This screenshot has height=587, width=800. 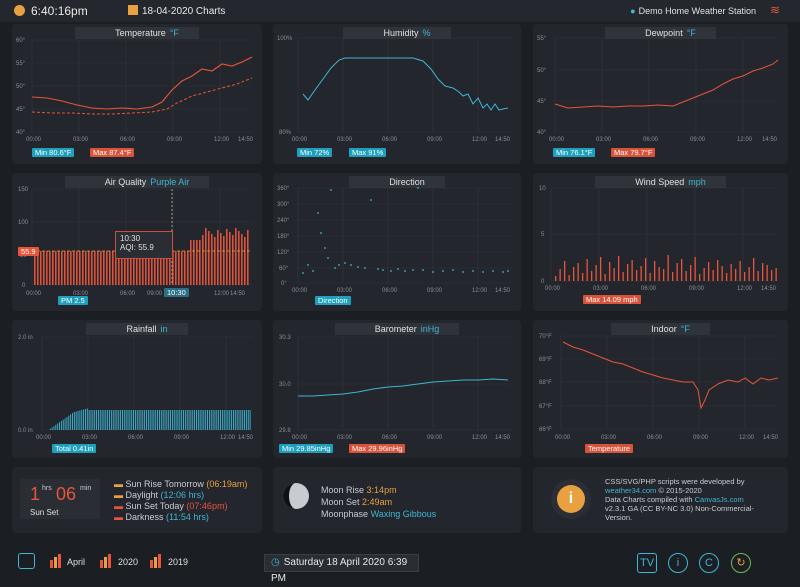 What do you see at coordinates (543, 235) in the screenshot?
I see `svg-text: 5` at bounding box center [543, 235].